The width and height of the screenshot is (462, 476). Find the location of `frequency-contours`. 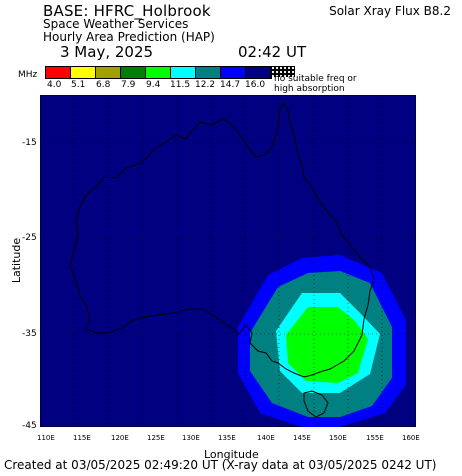

frequency-contours is located at coordinates (322, 341).